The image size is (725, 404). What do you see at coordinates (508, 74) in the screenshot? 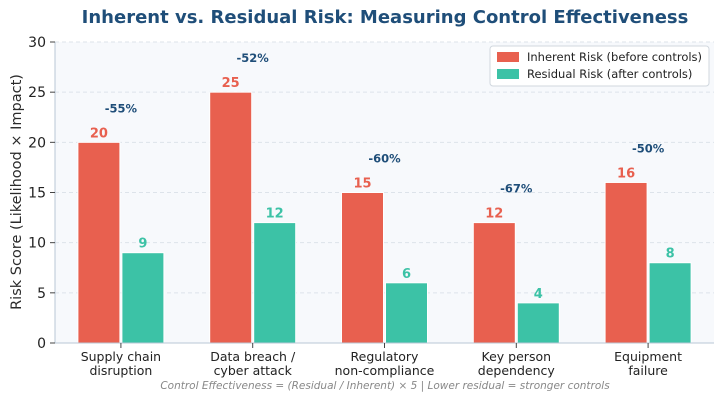
I see `legend-swatch-residual` at bounding box center [508, 74].